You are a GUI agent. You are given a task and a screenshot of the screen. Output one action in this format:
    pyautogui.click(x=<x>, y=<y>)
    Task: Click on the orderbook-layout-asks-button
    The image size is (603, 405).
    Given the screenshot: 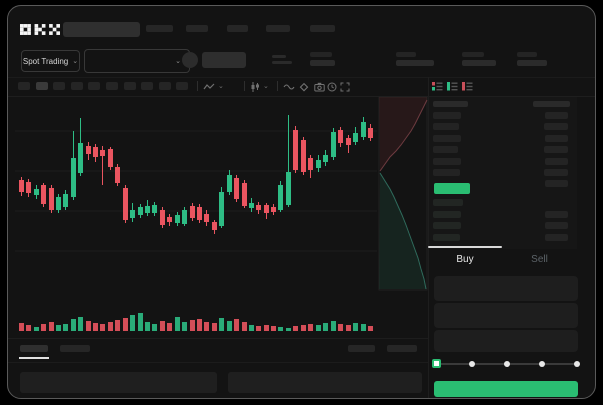 What is the action you would take?
    pyautogui.click(x=468, y=87)
    